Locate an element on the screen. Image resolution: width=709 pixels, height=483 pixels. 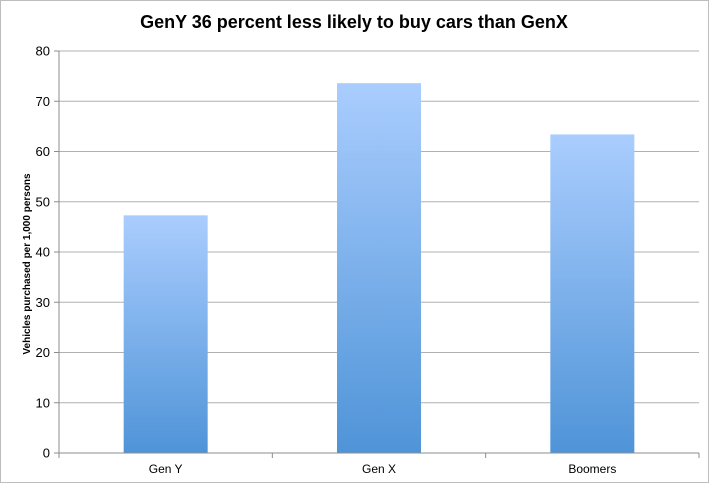
x-category-label-gen-x: Gen X is located at coordinates (379, 469).